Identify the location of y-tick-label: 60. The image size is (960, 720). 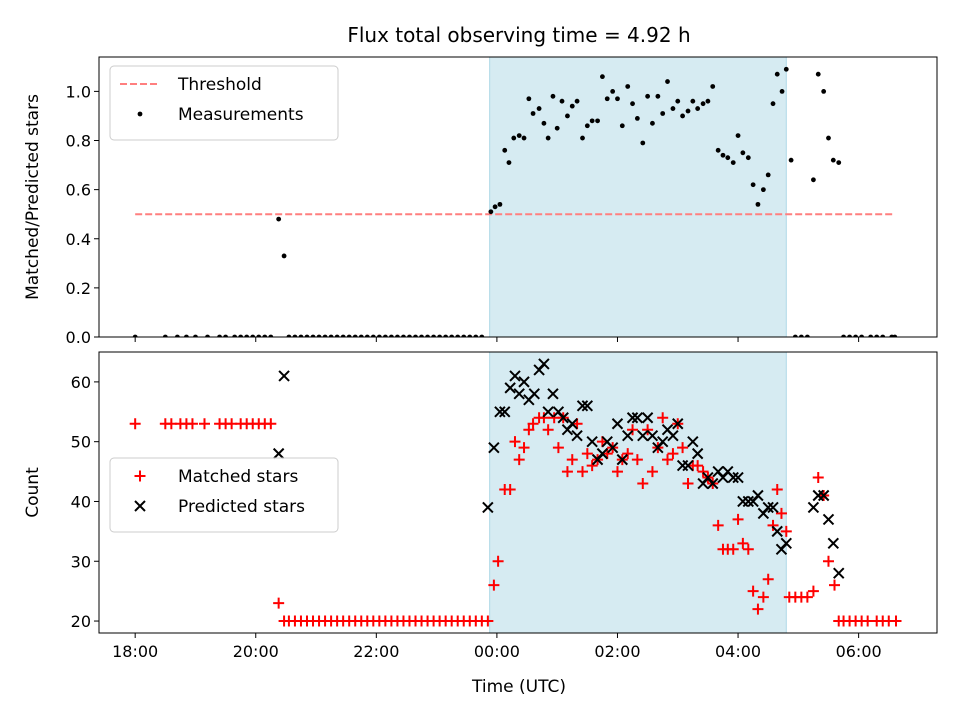
(81, 382).